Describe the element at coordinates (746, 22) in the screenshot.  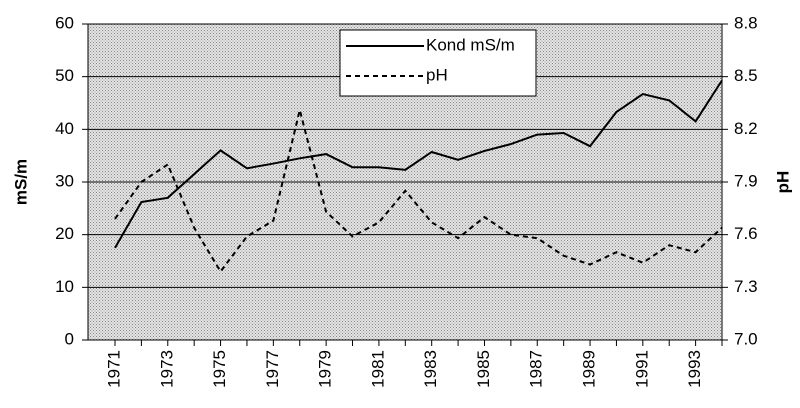
I see `y2-tick-label: 8.8` at that location.